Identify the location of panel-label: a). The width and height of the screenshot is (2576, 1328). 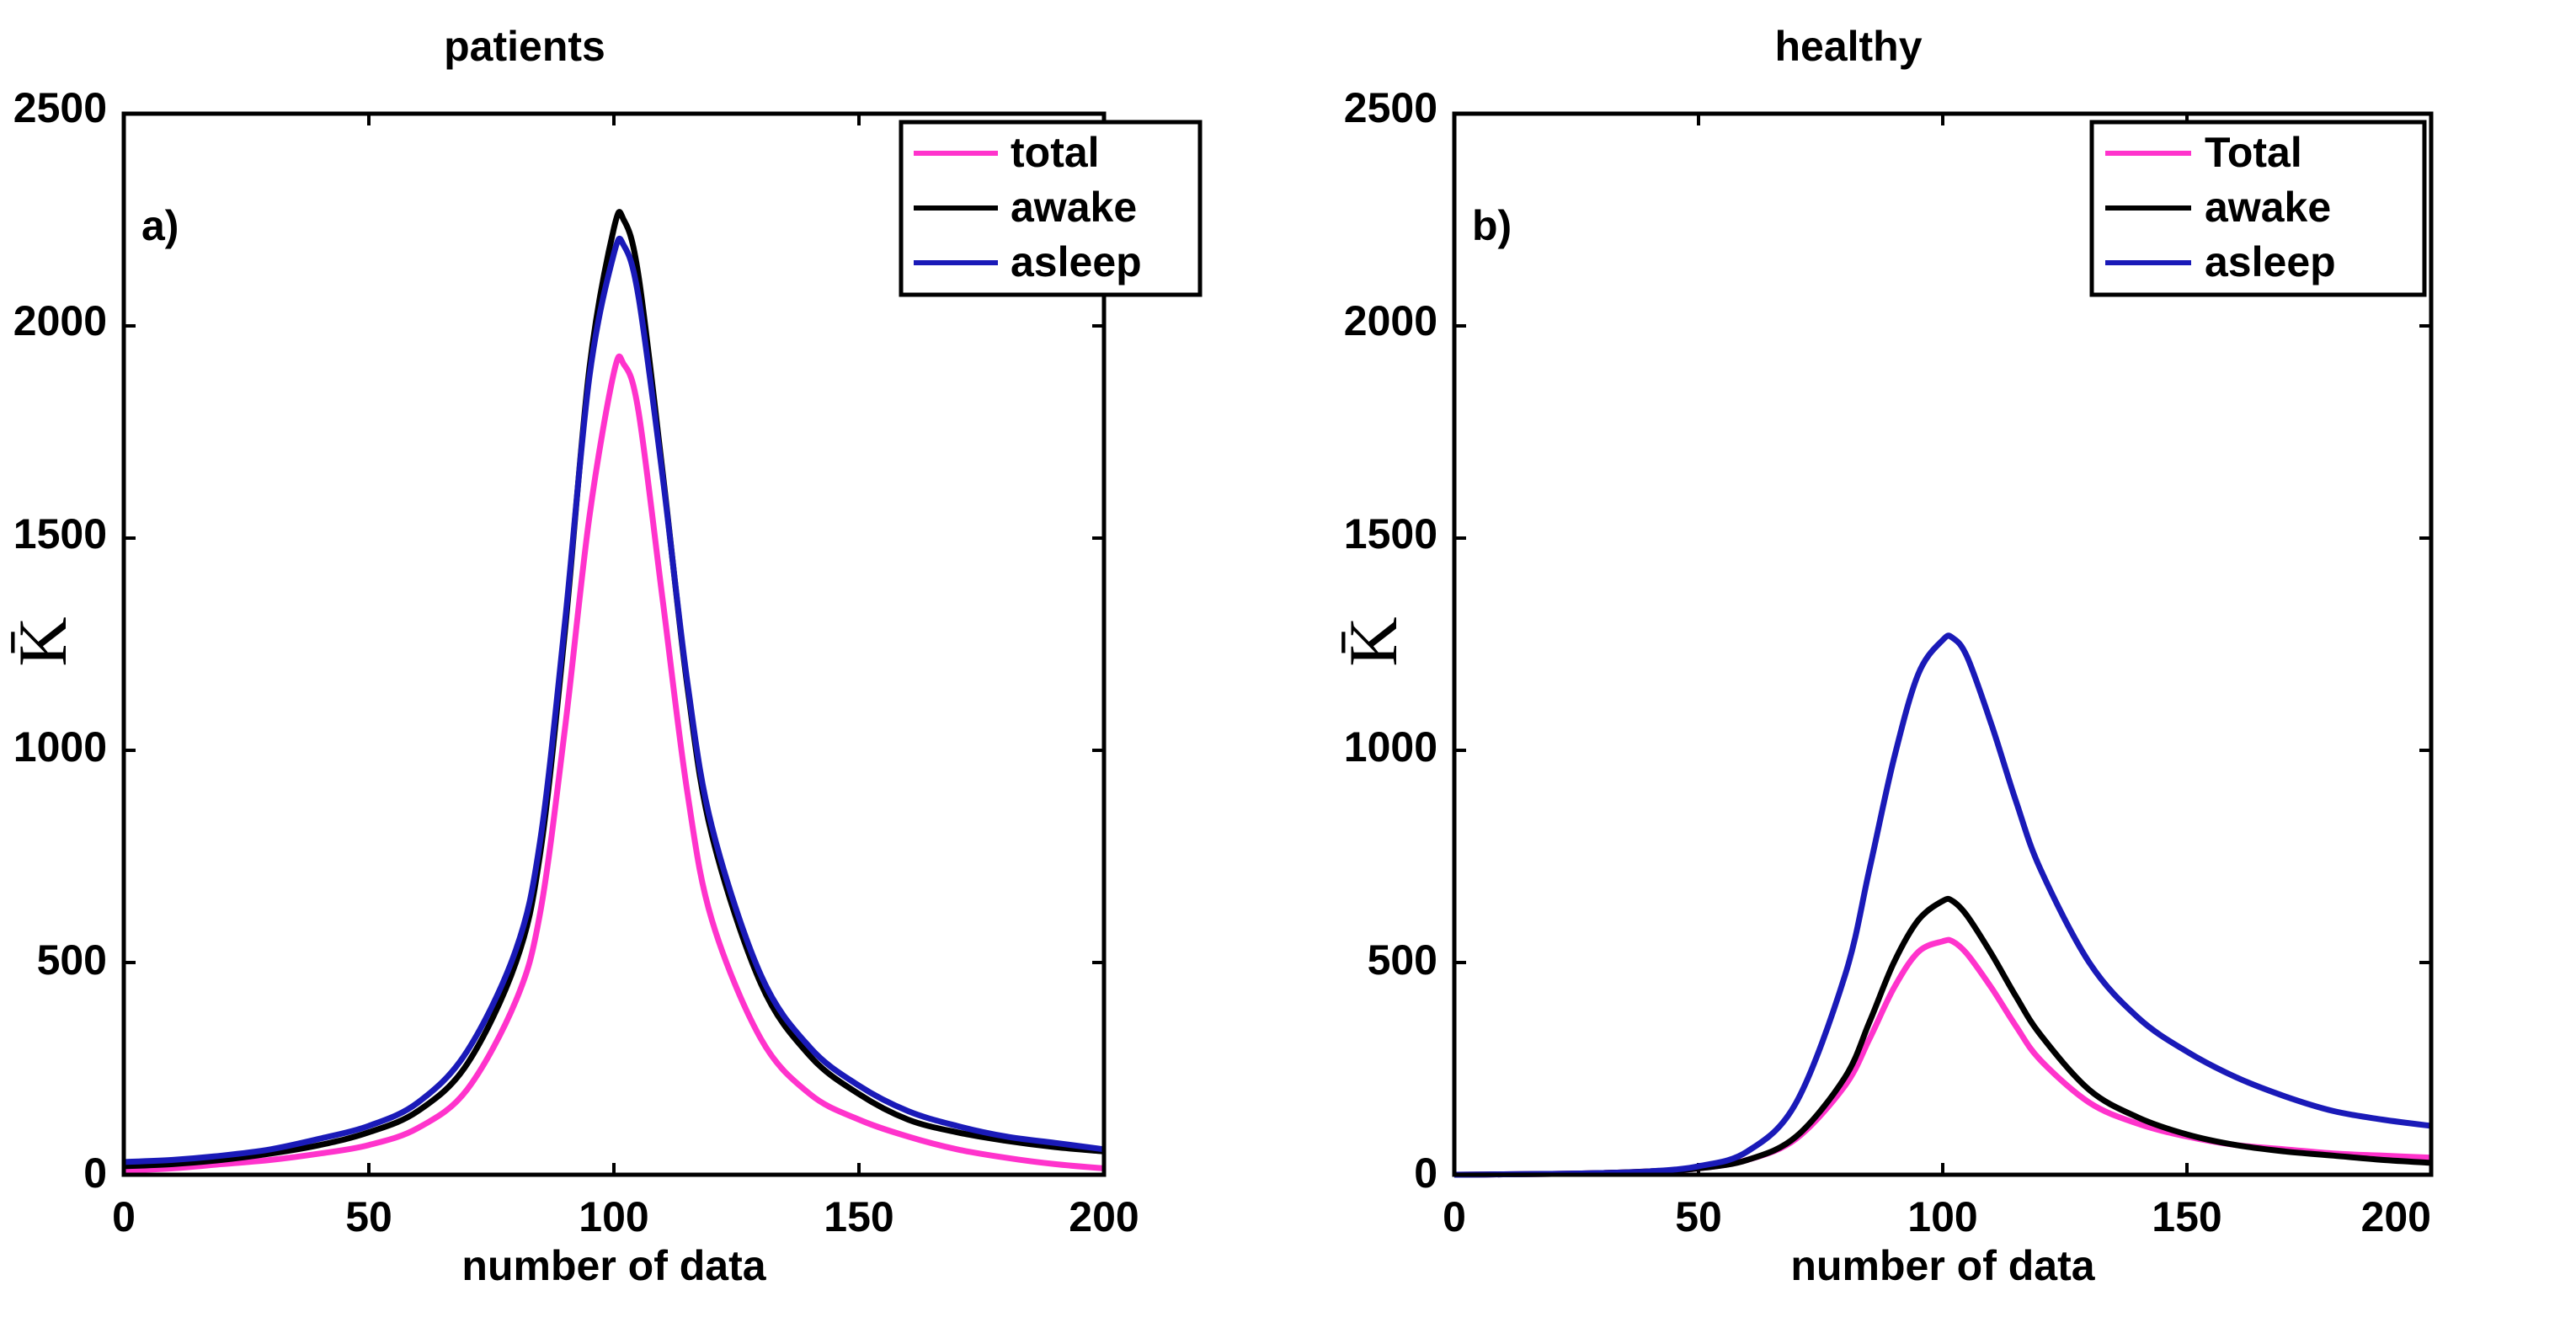
(160, 225).